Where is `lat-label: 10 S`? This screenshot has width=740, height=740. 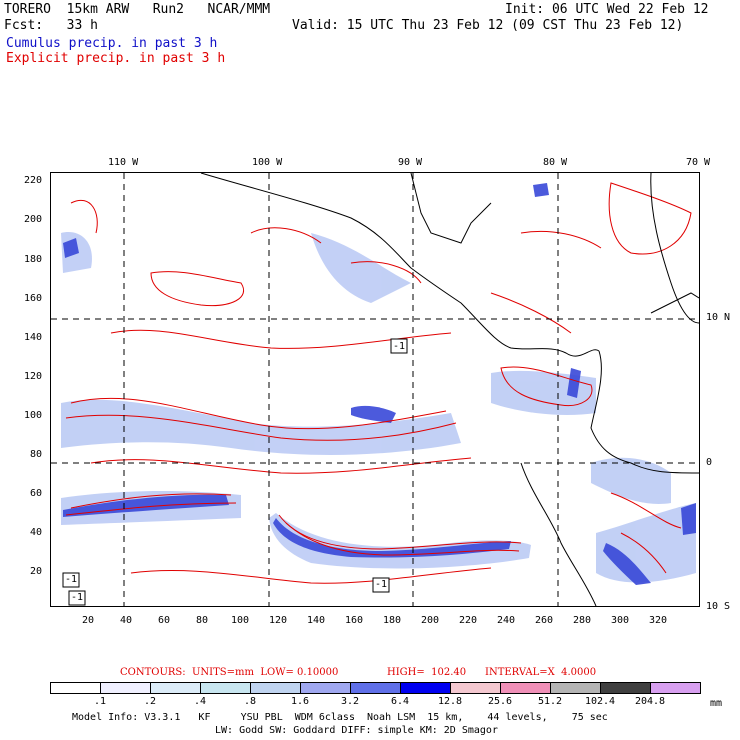 lat-label: 10 S is located at coordinates (718, 606).